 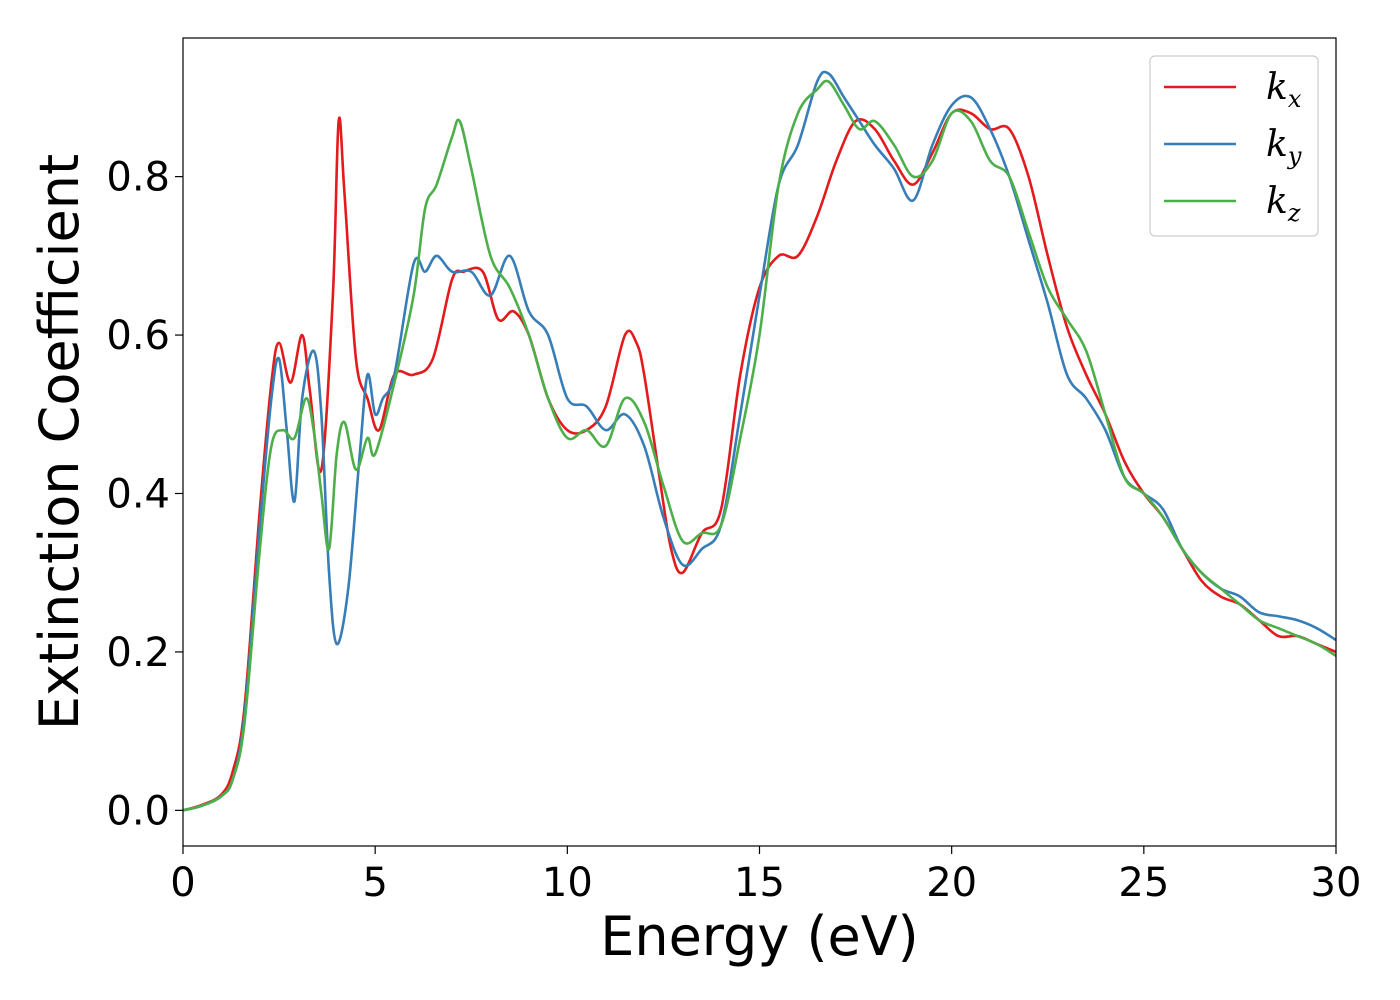 I want to click on y-axis-ticks: 0.0 0.2 0.4 0.6 0.8, so click(x=144, y=494).